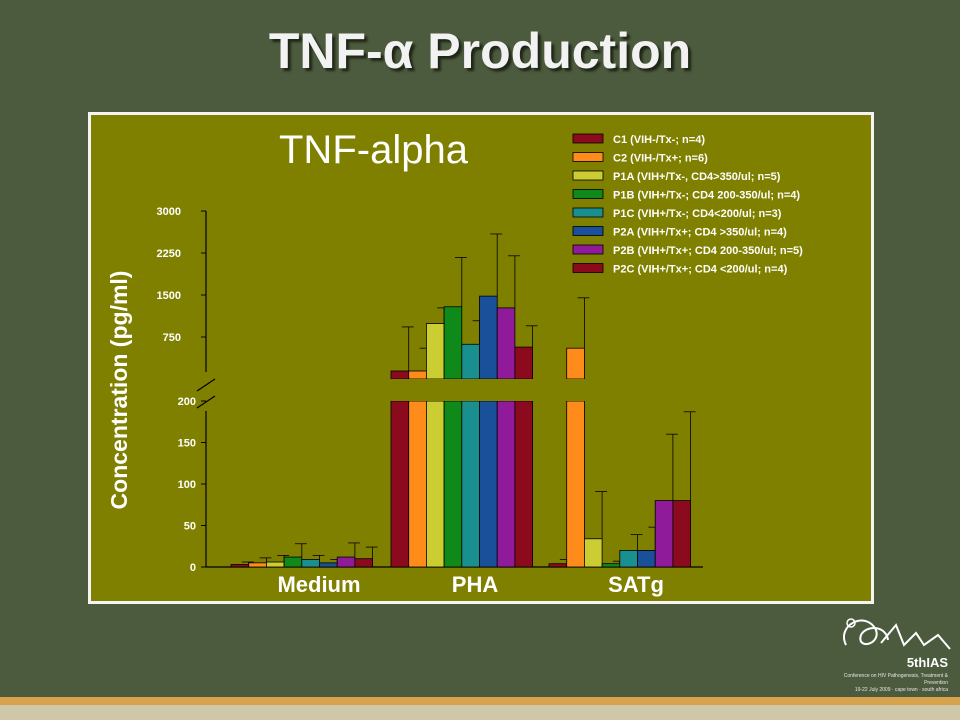 The image size is (960, 720). I want to click on y-tick-label: 150, so click(187, 444).